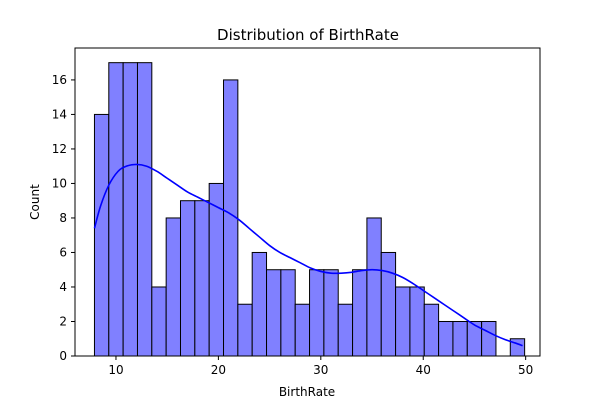 The height and width of the screenshot is (400, 600). What do you see at coordinates (308, 35) in the screenshot?
I see `chart-title: Distribution of BirthRate` at bounding box center [308, 35].